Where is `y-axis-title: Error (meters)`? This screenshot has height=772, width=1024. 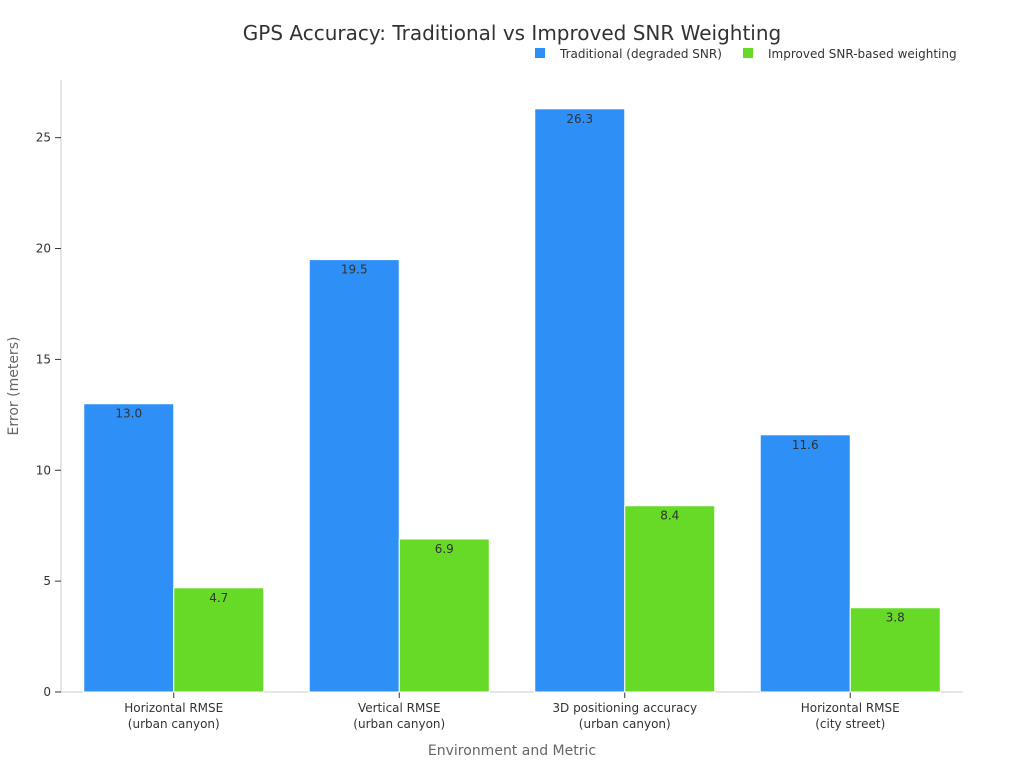
y-axis-title: Error (meters) is located at coordinates (14, 386).